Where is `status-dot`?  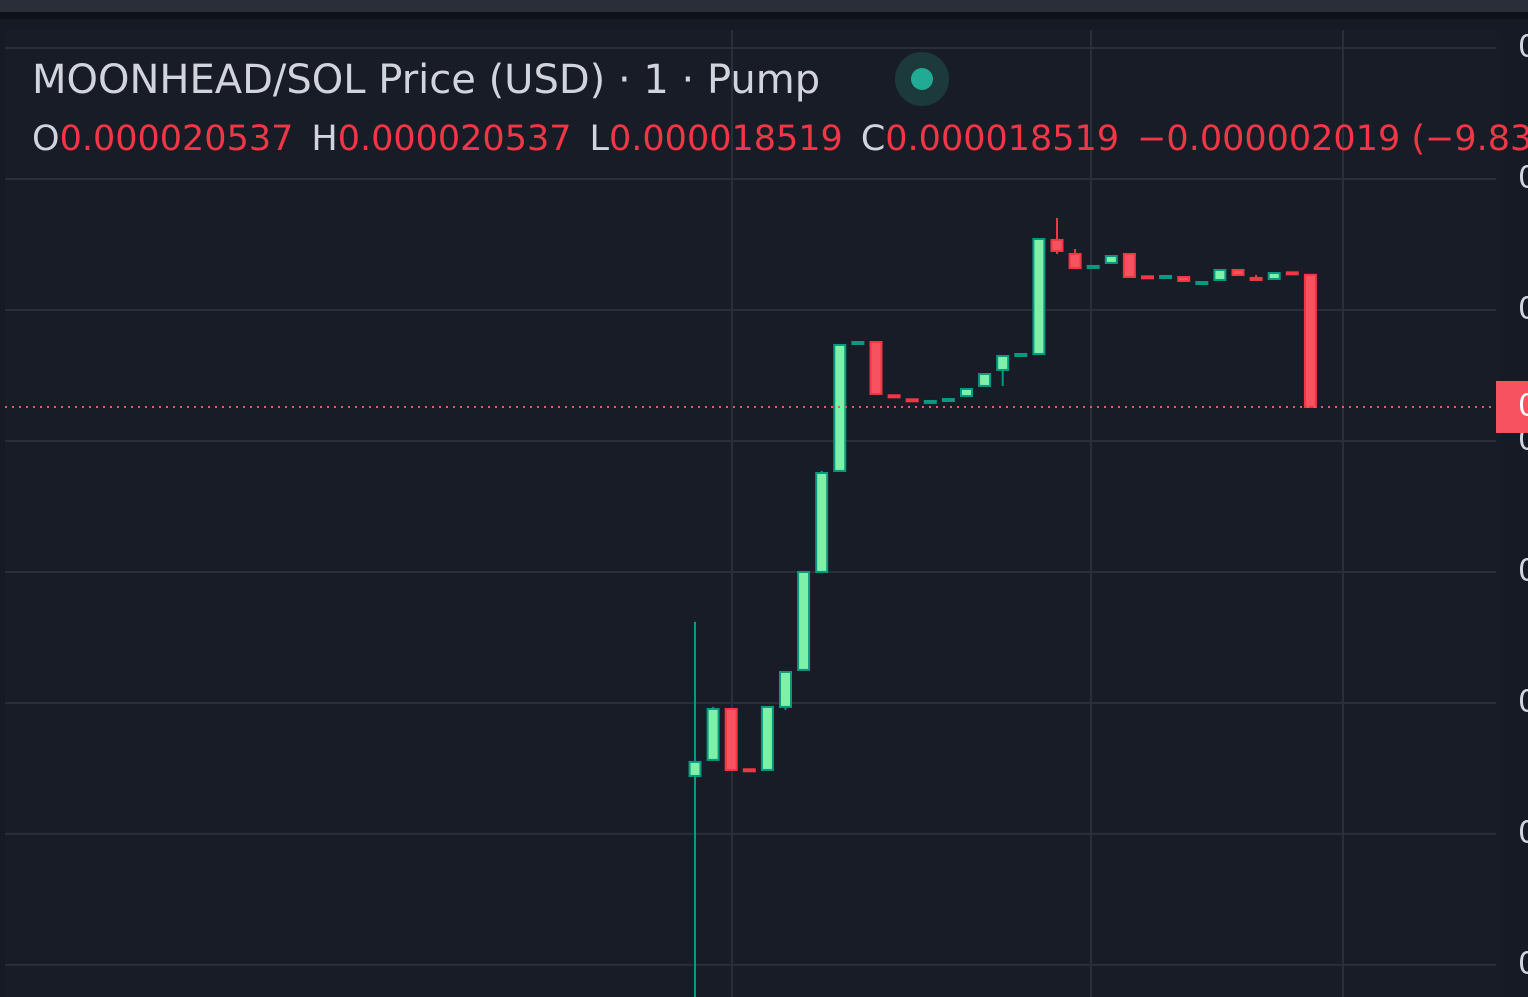
status-dot is located at coordinates (922, 79).